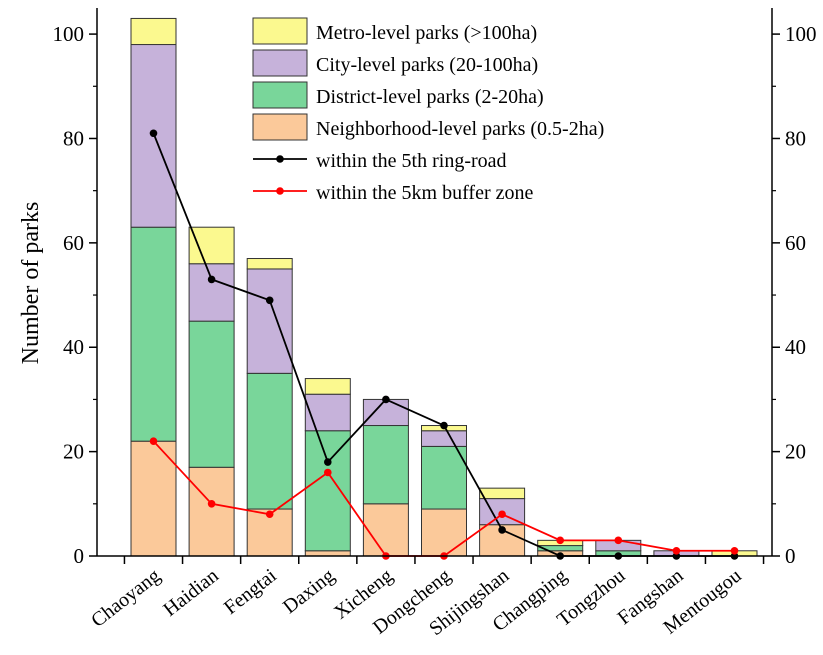  I want to click on y-tick-label-left: 40, so click(73, 347).